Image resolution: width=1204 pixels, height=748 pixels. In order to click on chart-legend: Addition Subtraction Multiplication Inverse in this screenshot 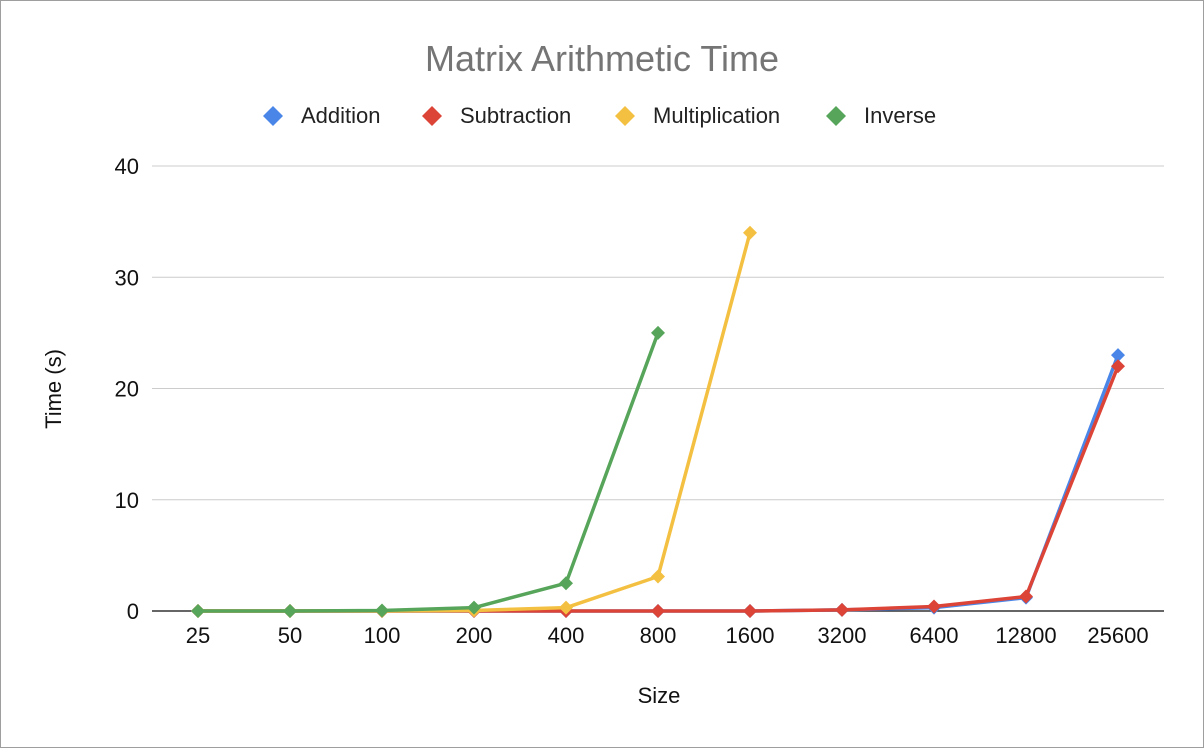, I will do `click(599, 115)`.